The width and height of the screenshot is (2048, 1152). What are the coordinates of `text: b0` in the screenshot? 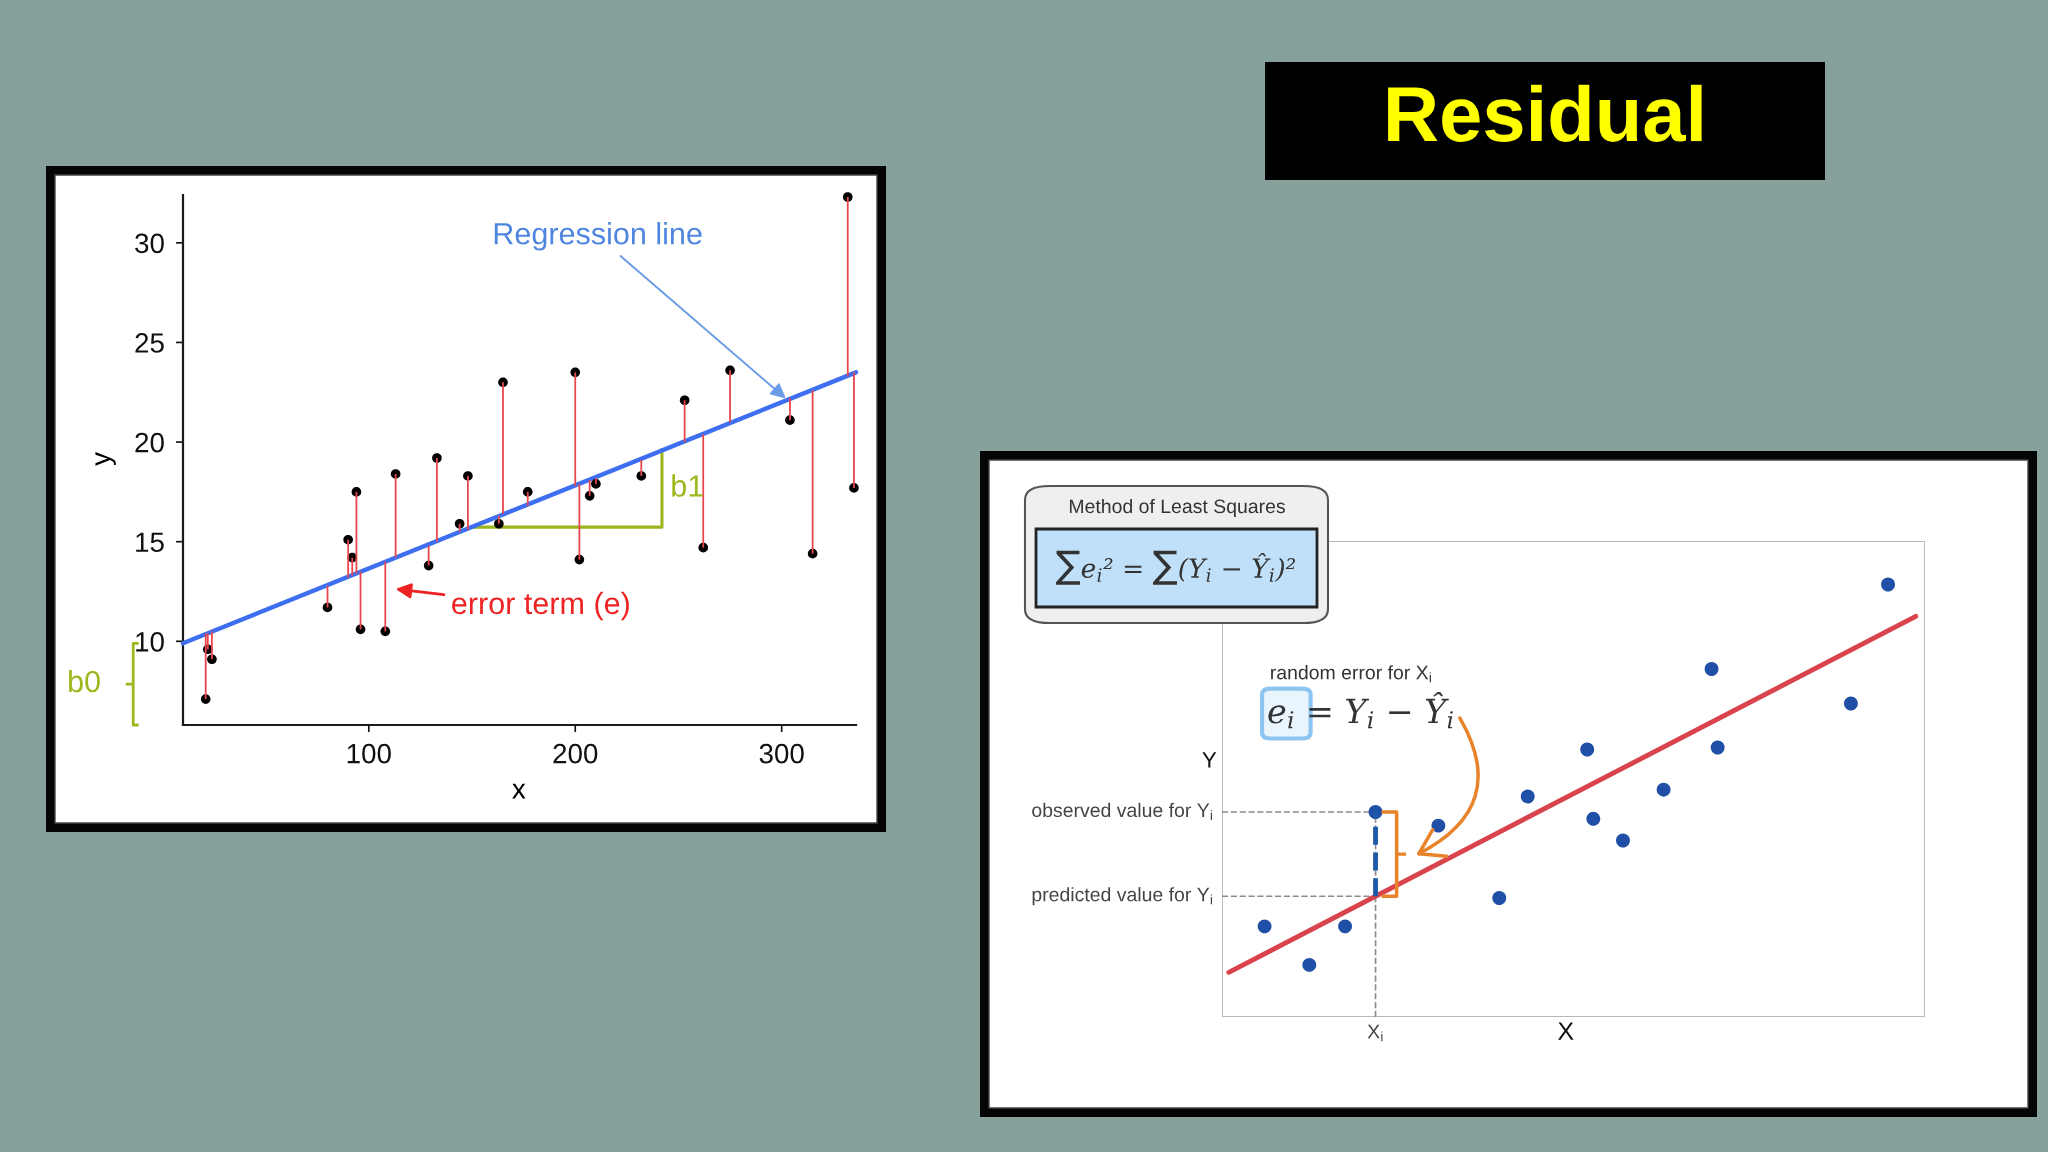 It's located at (84, 681).